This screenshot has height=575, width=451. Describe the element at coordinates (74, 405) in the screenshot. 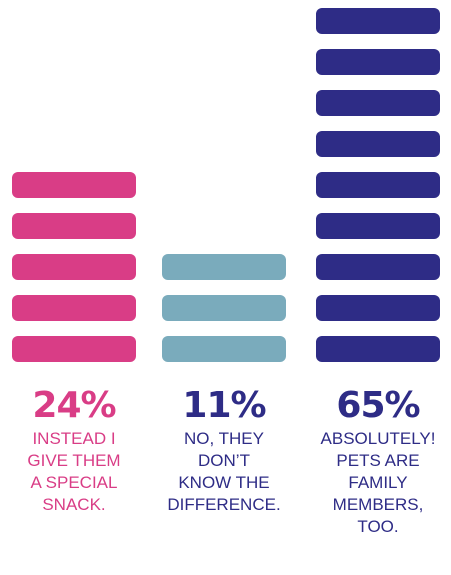

I see `value-label-snack: 24%` at that location.